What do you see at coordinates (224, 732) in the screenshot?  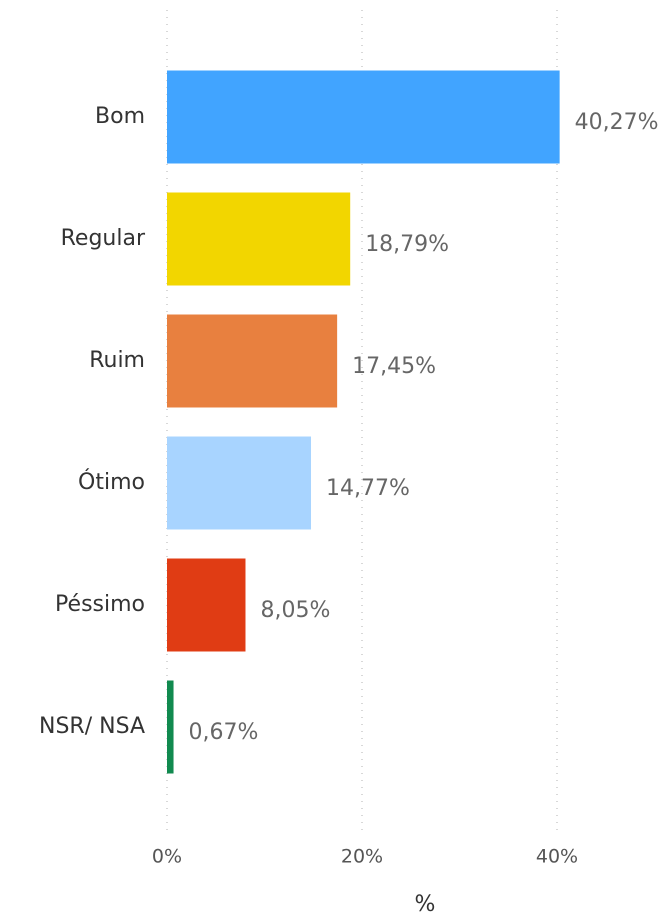 I see `value-label: 0,67%` at bounding box center [224, 732].